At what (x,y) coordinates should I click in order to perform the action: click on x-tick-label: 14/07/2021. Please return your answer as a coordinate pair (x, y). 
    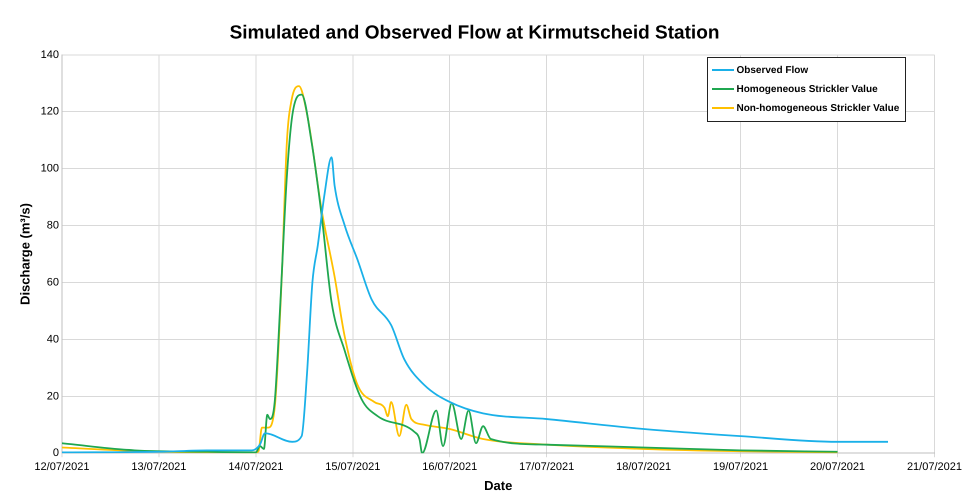
    Looking at the image, I should click on (256, 466).